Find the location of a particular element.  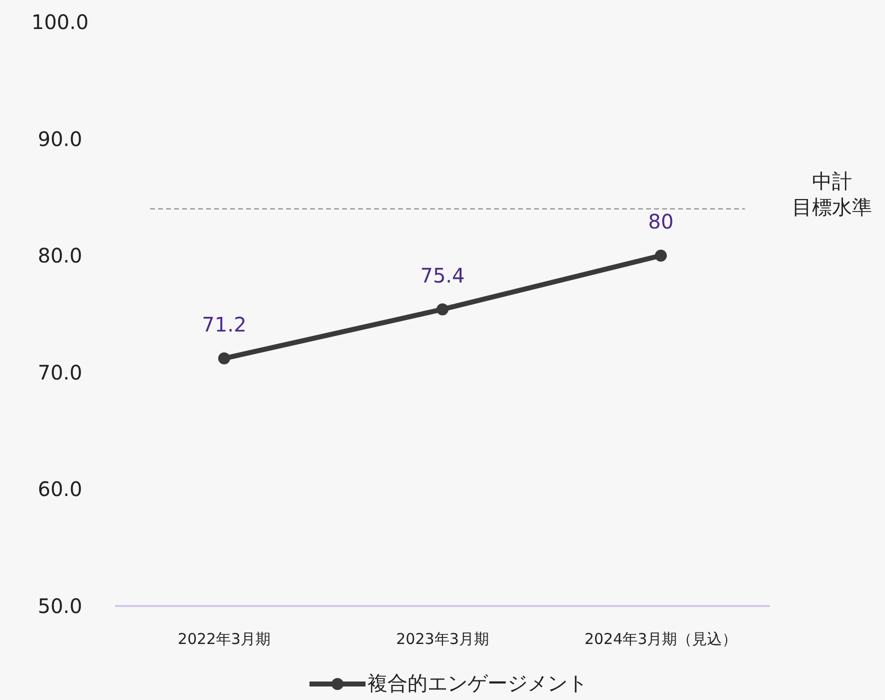

y-tick-label: 50.0 is located at coordinates (60, 606).